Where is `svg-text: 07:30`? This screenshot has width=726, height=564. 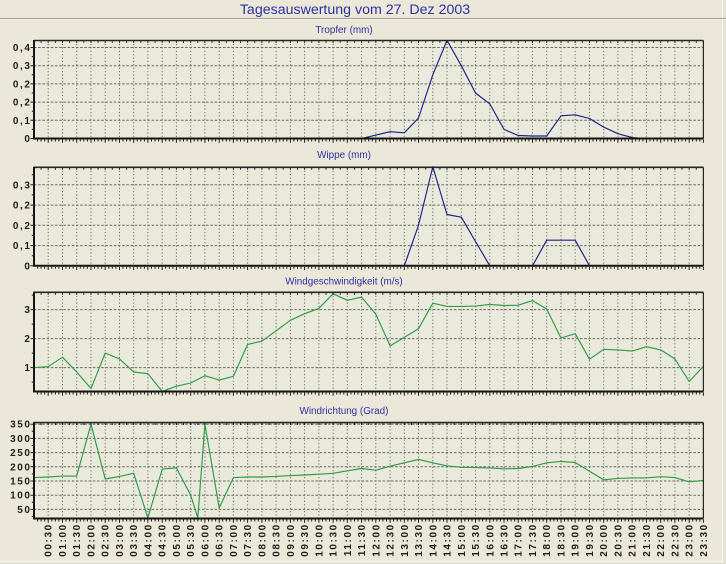
svg-text: 07:30 is located at coordinates (248, 540).